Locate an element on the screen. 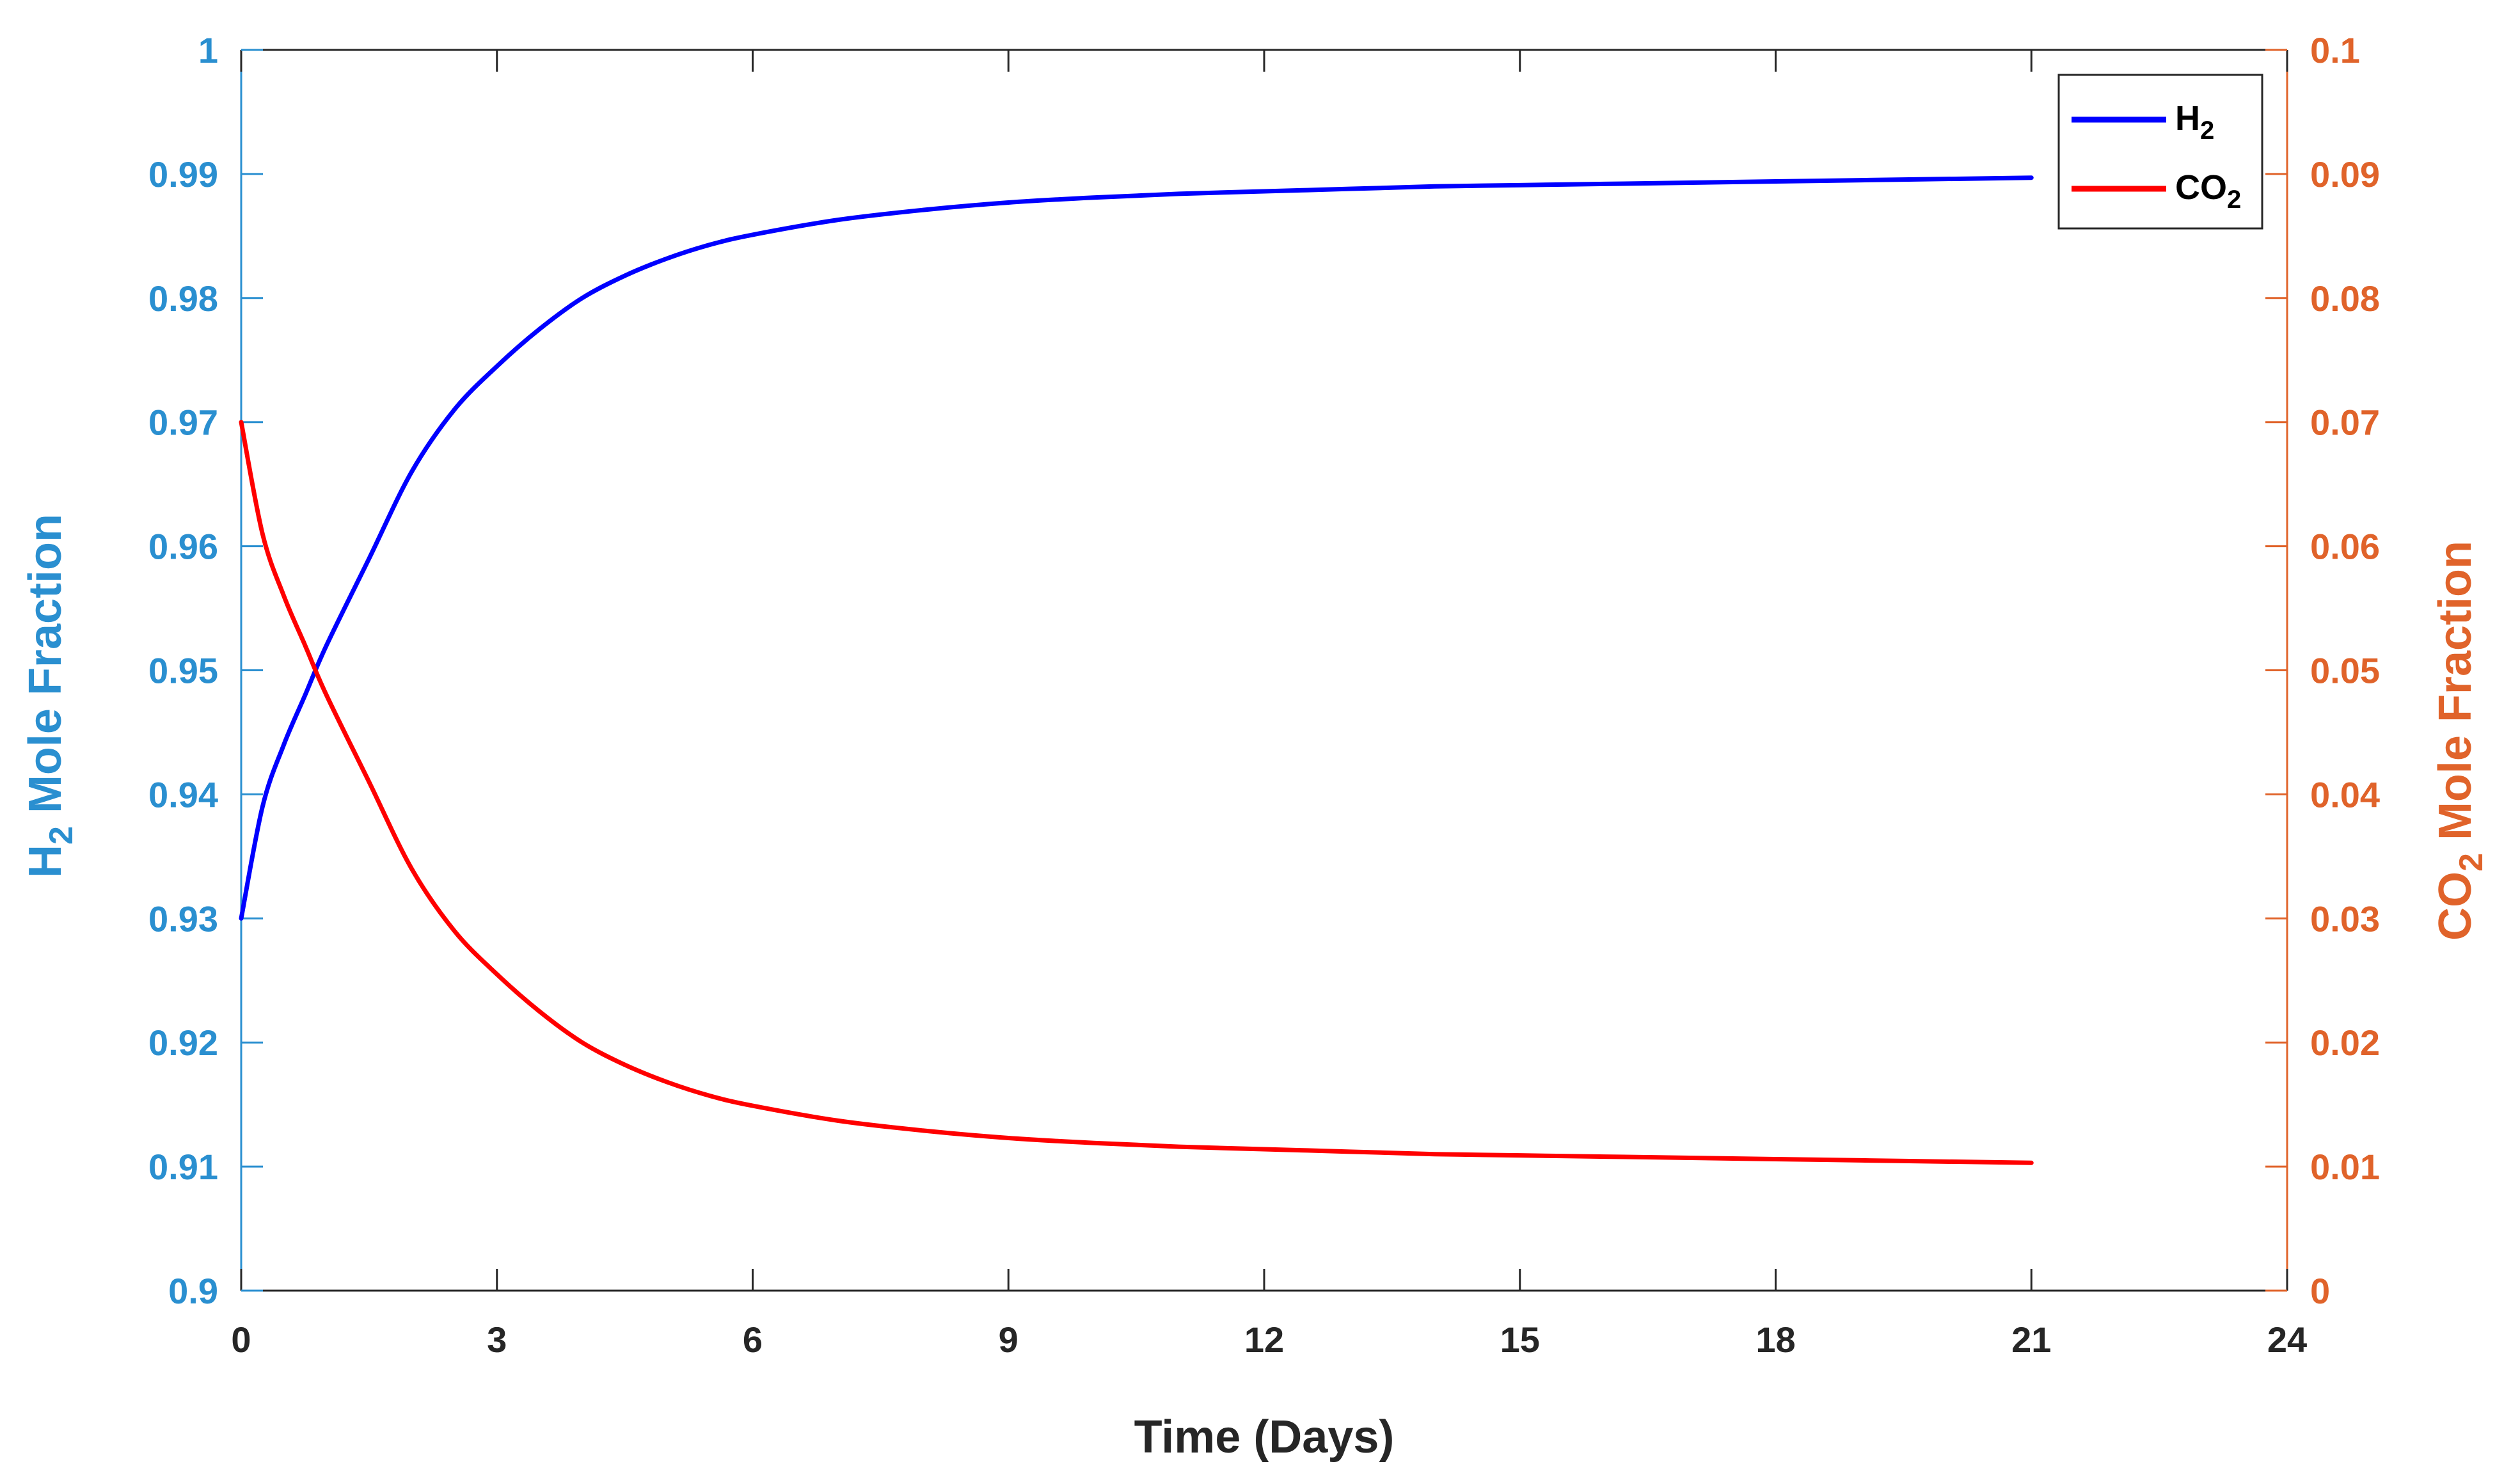 The height and width of the screenshot is (1473, 2520). left-y-axis-title-subscript: 2 is located at coordinates (61, 836).